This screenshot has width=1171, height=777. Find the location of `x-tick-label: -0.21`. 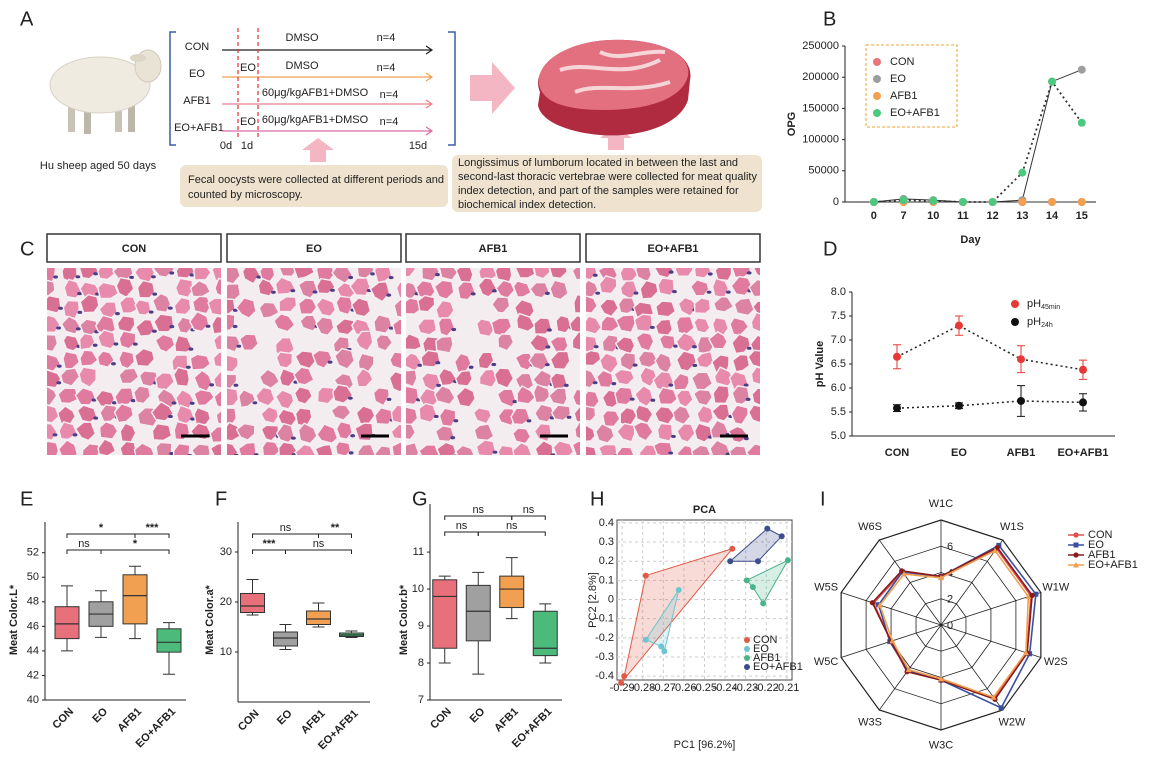

x-tick-label: -0.21 is located at coordinates (786, 688).